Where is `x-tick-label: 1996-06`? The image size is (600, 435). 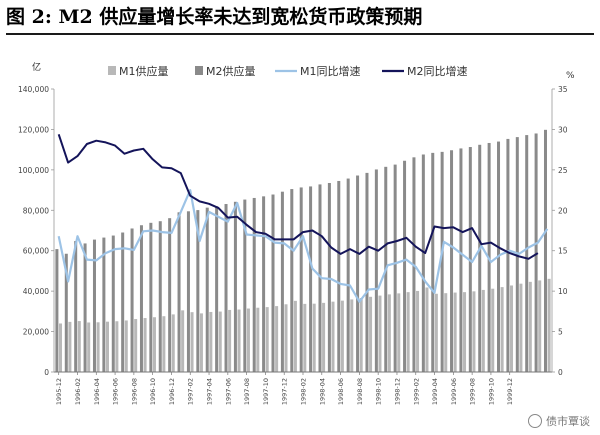
x-tick-label: 1996-06 is located at coordinates (116, 391).